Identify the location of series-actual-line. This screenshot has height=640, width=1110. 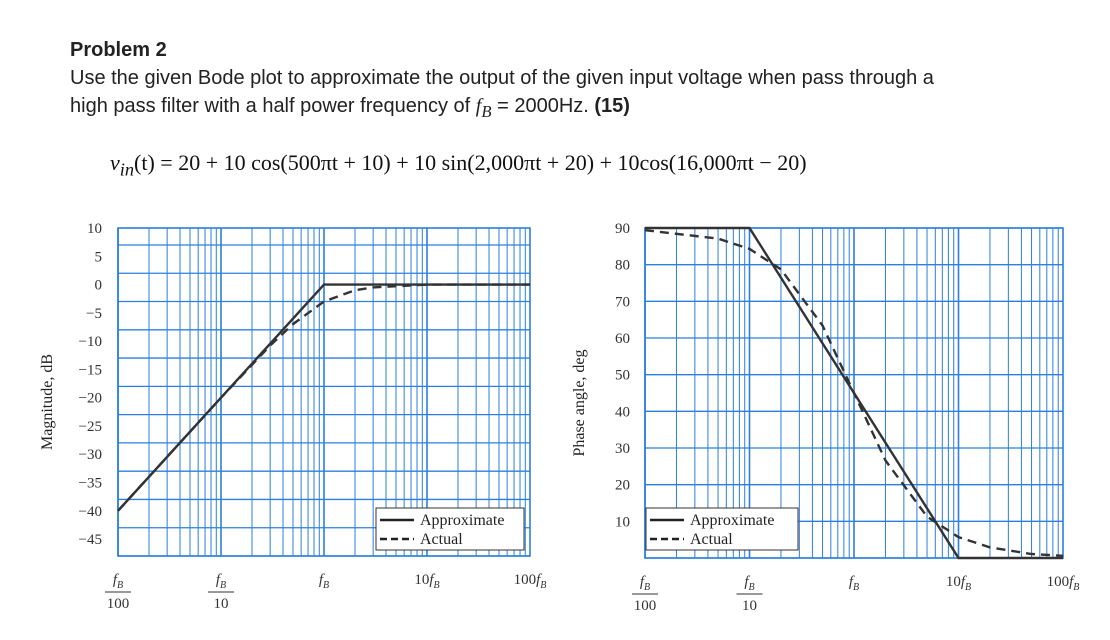
(323, 397).